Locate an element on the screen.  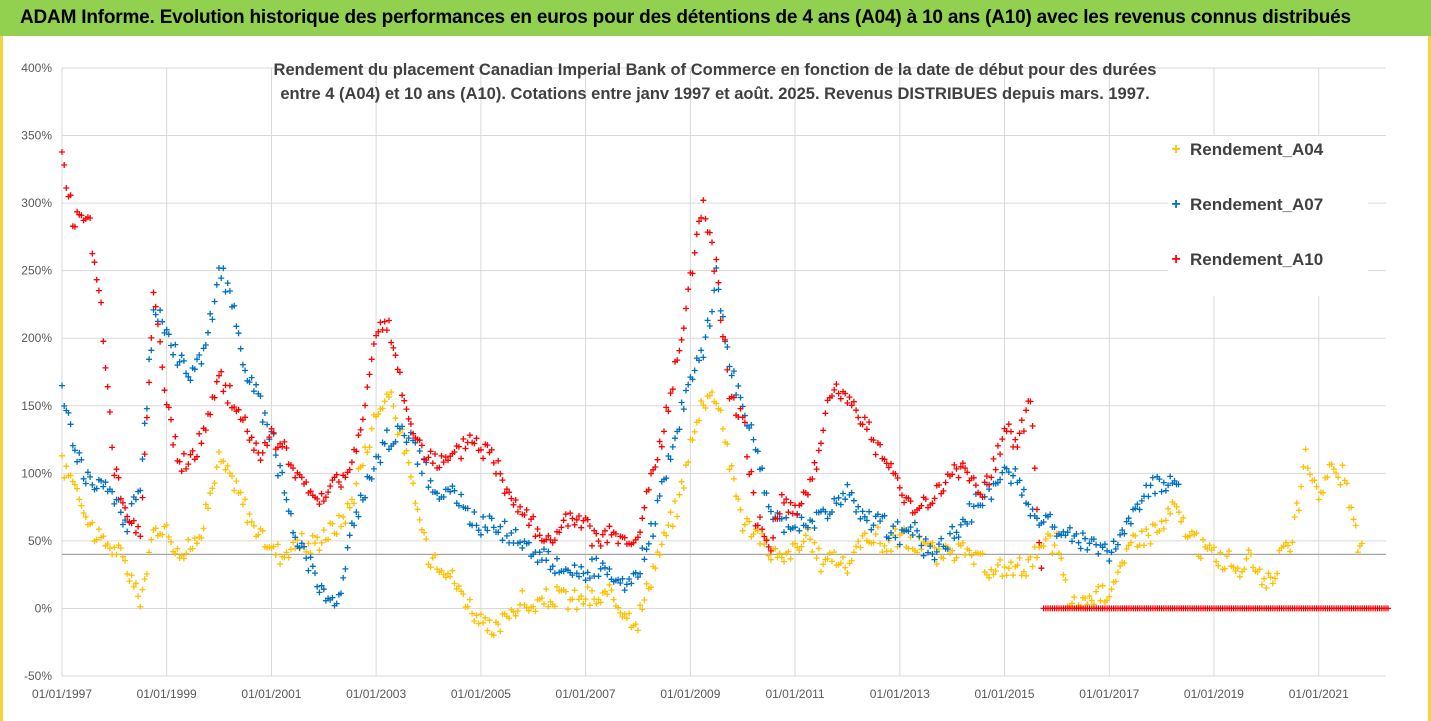
y-tick-label: 0% is located at coordinates (44, 608).